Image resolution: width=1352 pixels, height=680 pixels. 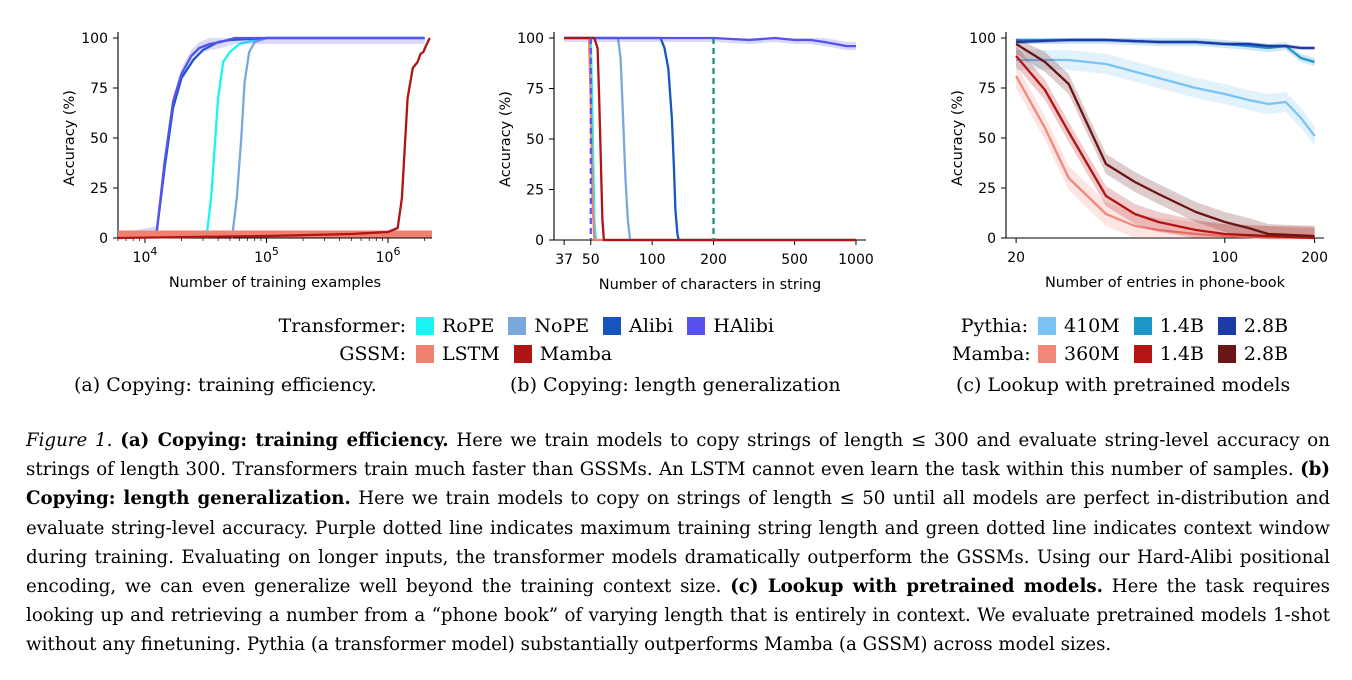 I want to click on chart-a-x-tick-label: 10⁶, so click(x=388, y=255).